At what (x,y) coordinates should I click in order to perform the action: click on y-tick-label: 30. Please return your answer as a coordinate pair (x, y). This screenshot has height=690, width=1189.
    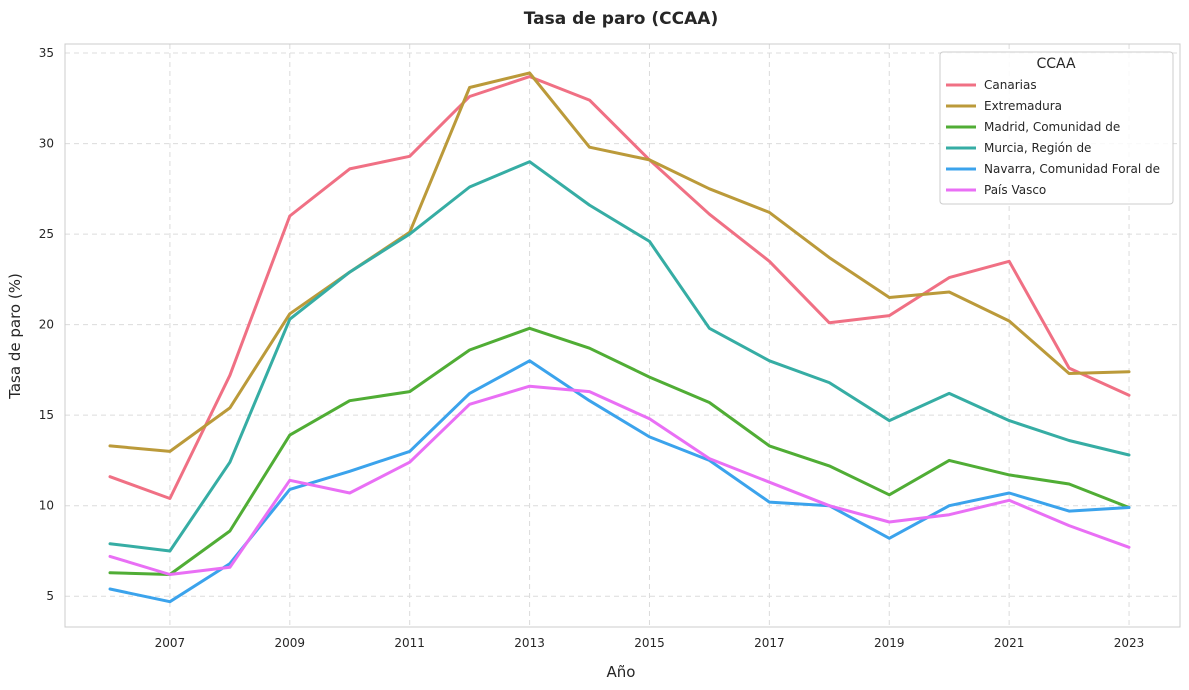
    Looking at the image, I should click on (46, 144).